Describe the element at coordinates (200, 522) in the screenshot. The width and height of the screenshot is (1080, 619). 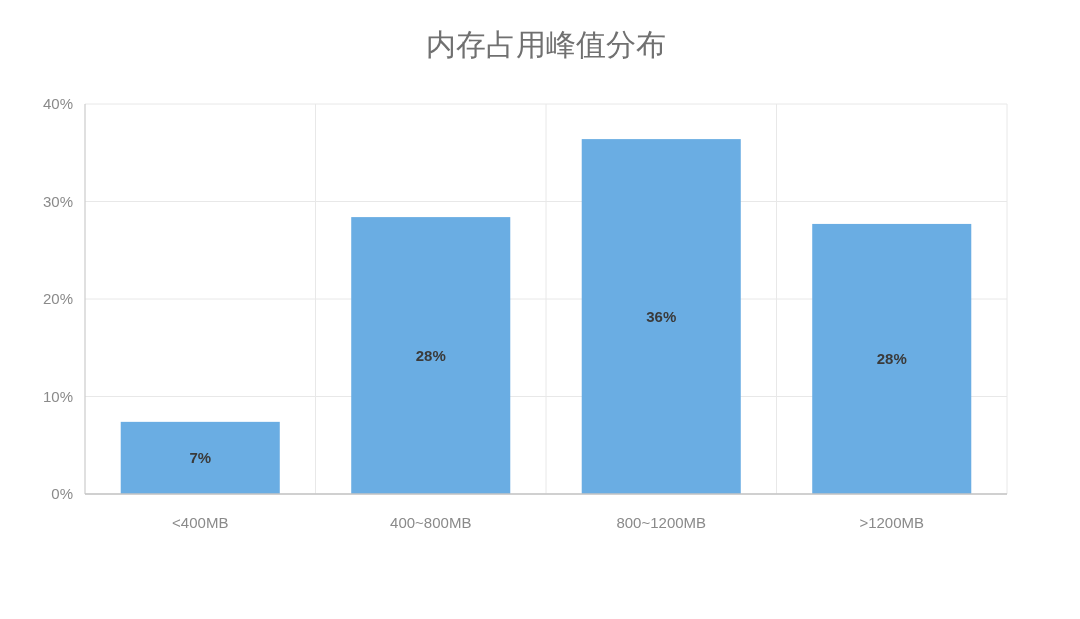
I see `x-tick-label: <400MB` at that location.